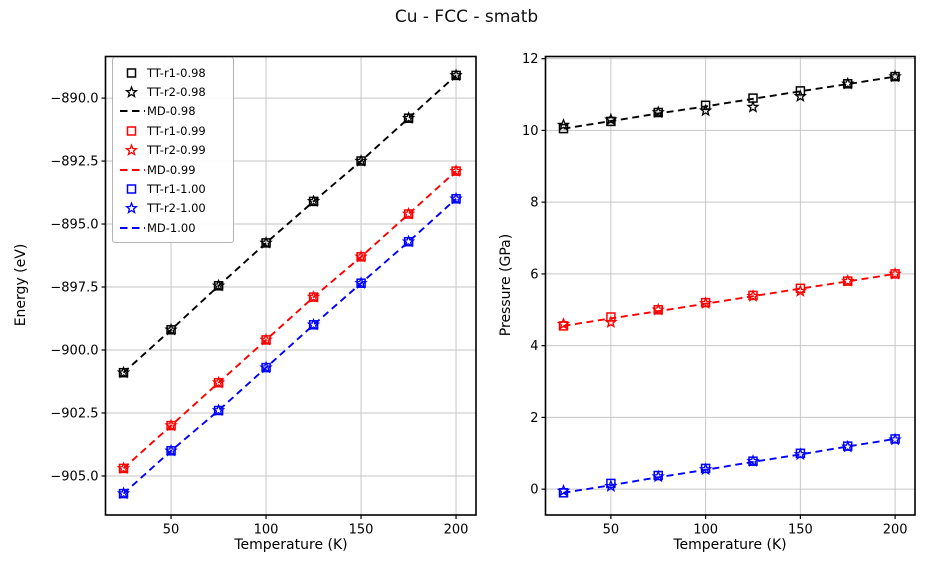 Image resolution: width=933 pixels, height=575 pixels. I want to click on pressure-yaxis-label: Pressure (GPa), so click(506, 285).